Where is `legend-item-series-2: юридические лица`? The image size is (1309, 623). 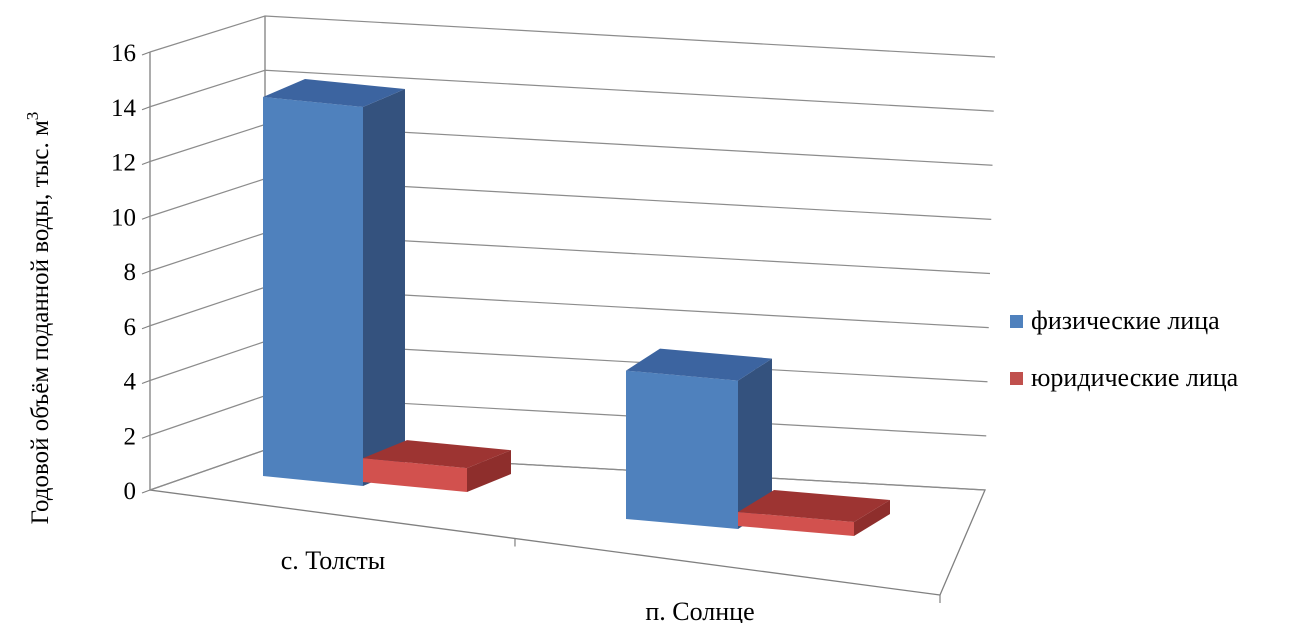
legend-item-series-2: юридические лица is located at coordinates (1124, 378).